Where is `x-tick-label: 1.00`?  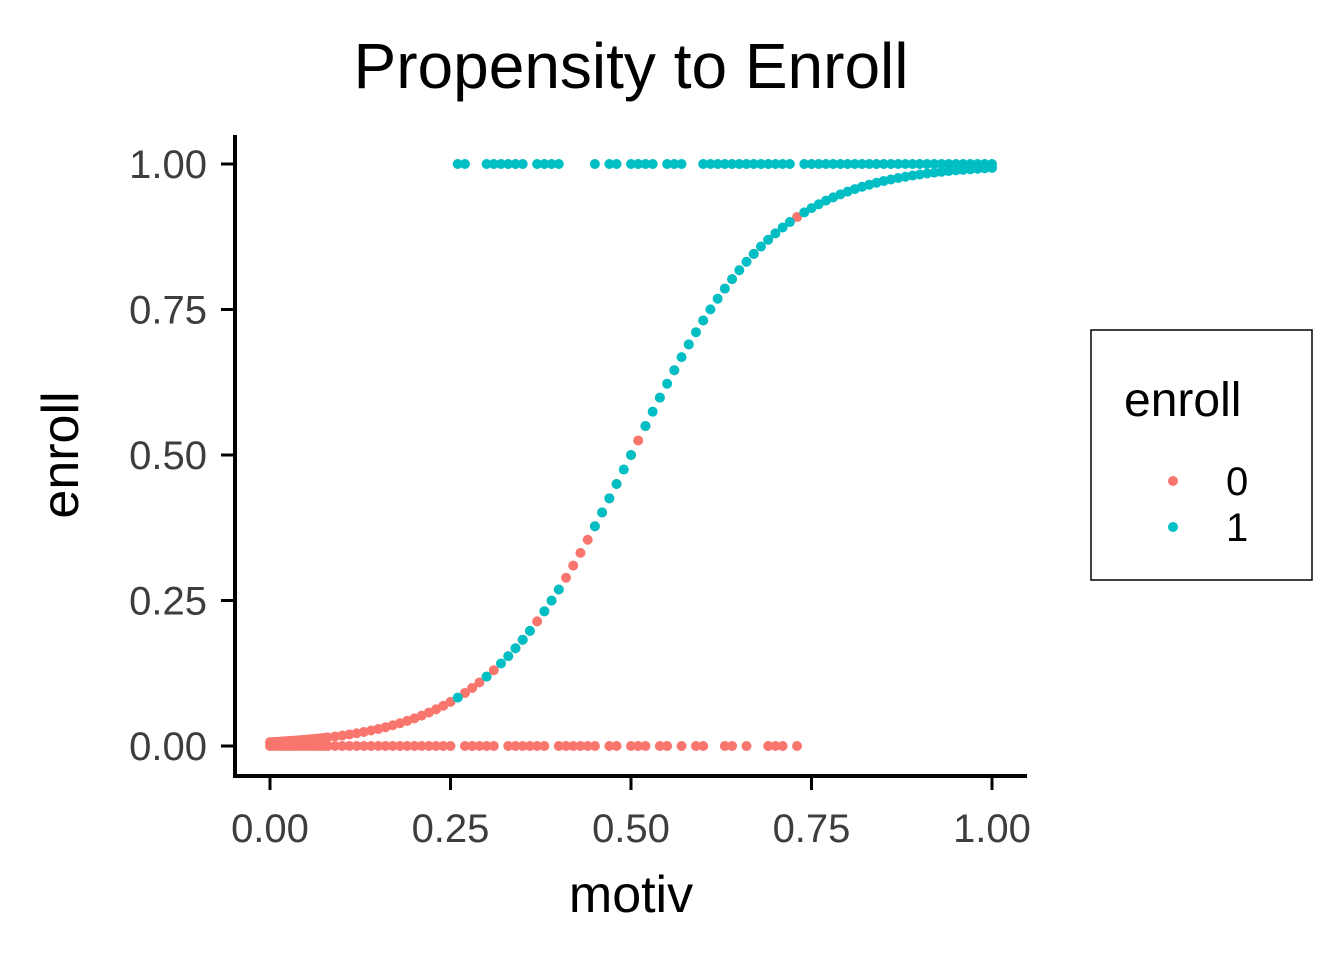
x-tick-label: 1.00 is located at coordinates (992, 829).